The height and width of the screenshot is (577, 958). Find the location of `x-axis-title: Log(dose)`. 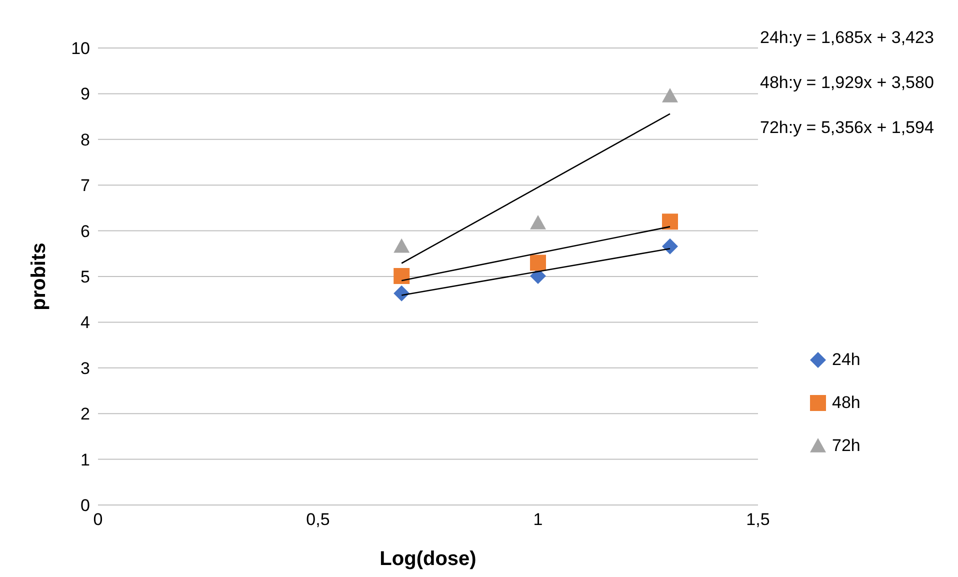

x-axis-title: Log(dose) is located at coordinates (428, 559).